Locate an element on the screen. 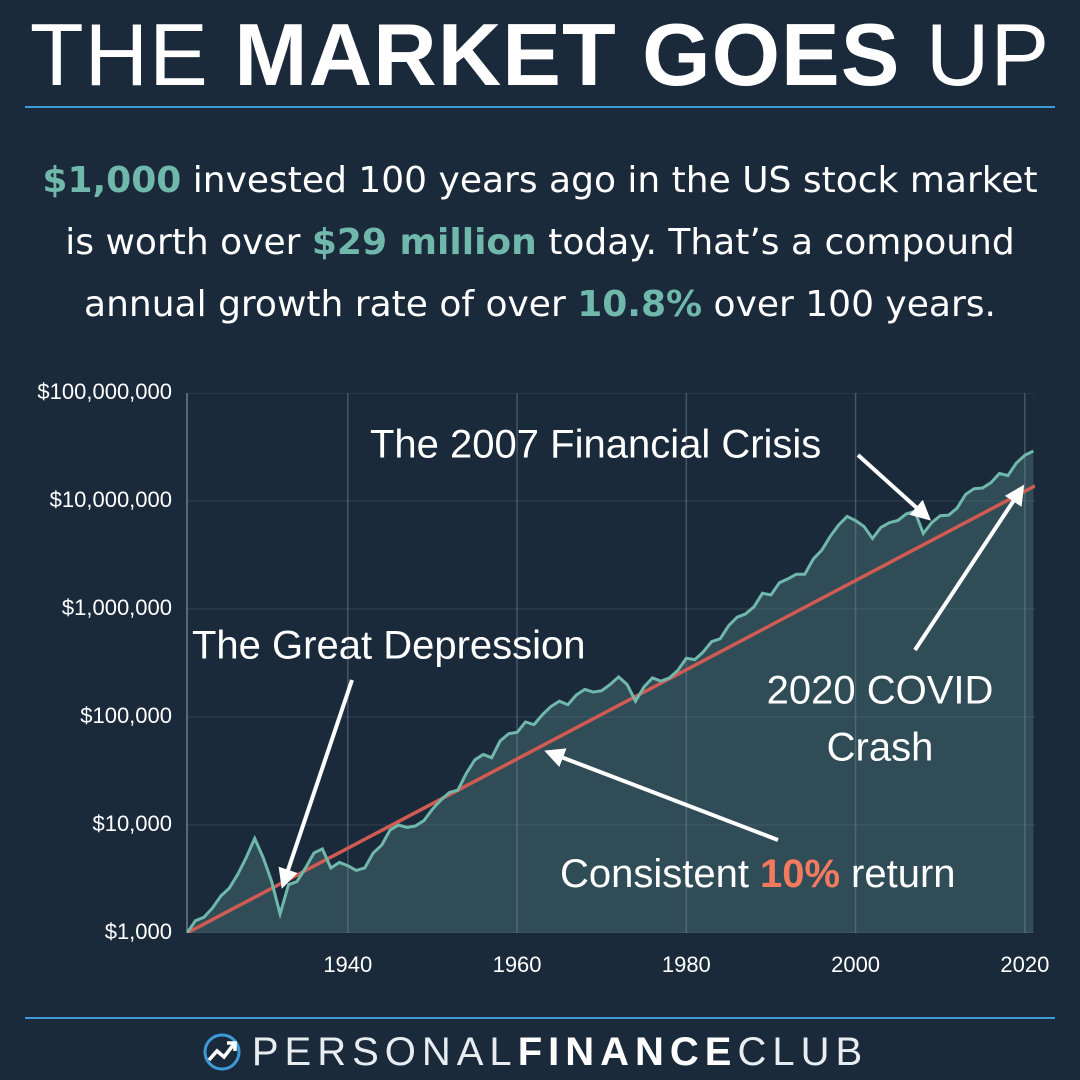 The width and height of the screenshot is (1080, 1080). x-tick-label: 2020 is located at coordinates (1024, 964).